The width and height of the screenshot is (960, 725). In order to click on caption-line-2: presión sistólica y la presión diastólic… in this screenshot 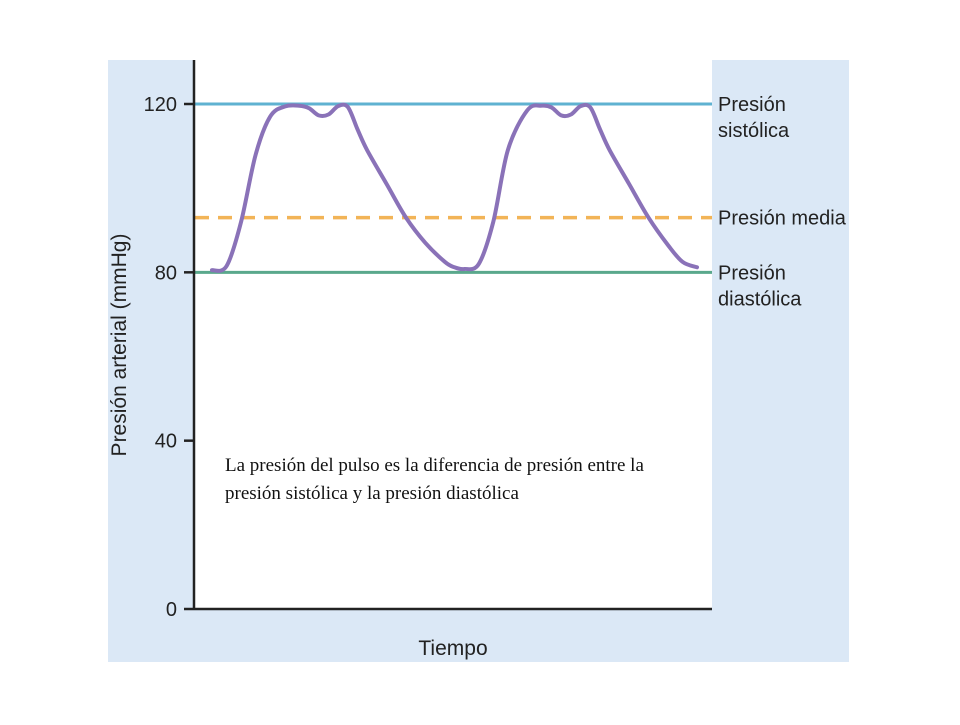, I will do `click(372, 493)`.